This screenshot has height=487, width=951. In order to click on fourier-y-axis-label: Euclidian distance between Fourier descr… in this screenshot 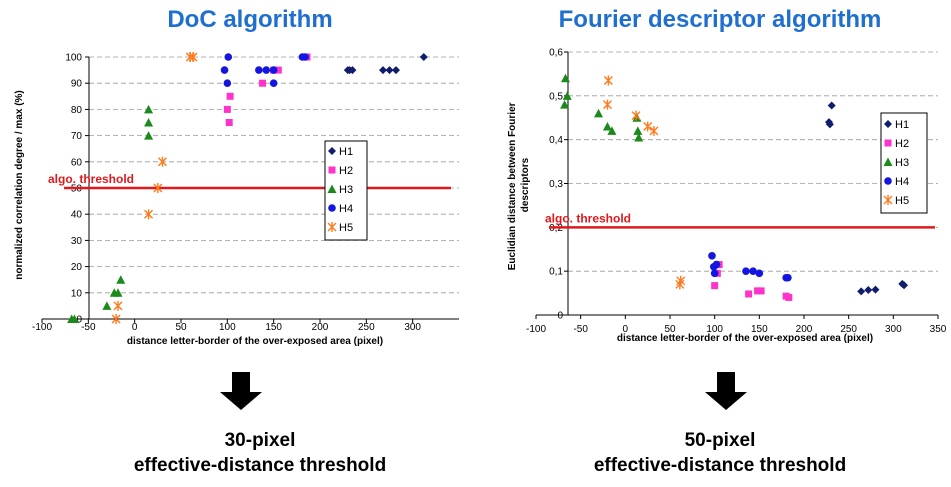, I will do `click(519, 185)`.